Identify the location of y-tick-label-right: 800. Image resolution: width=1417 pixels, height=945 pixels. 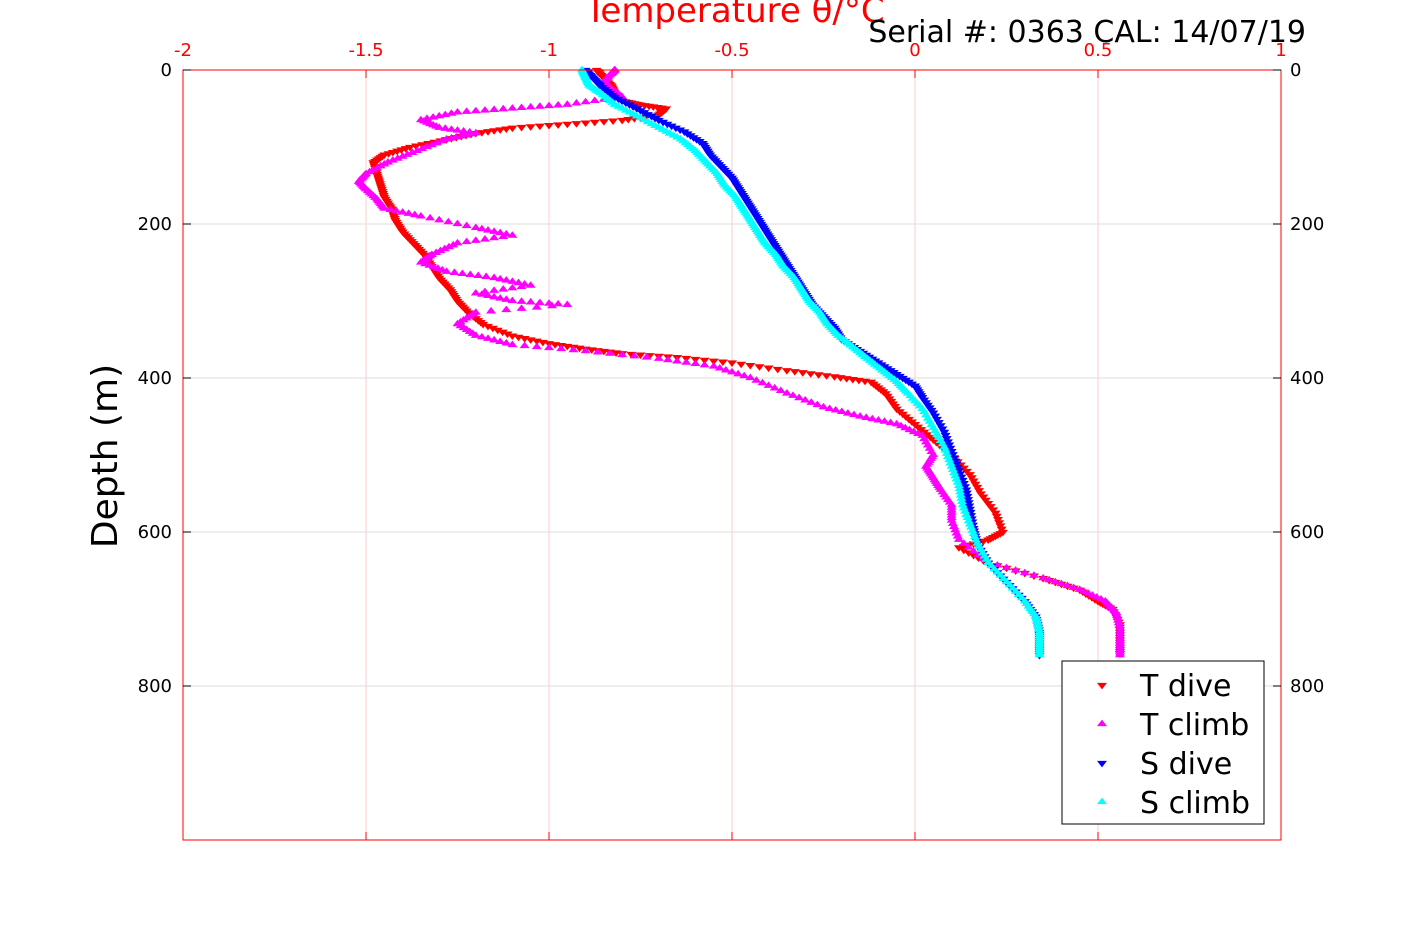
(1307, 686).